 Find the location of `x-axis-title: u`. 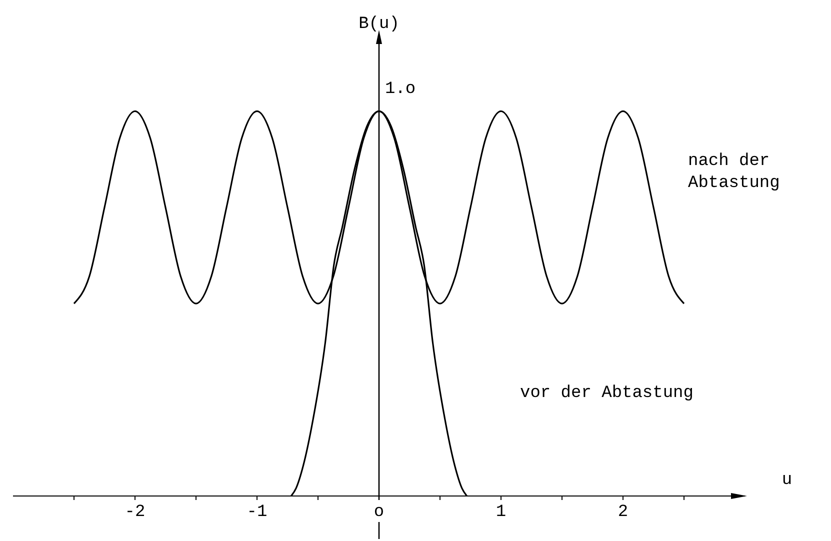

x-axis-title: u is located at coordinates (787, 480).